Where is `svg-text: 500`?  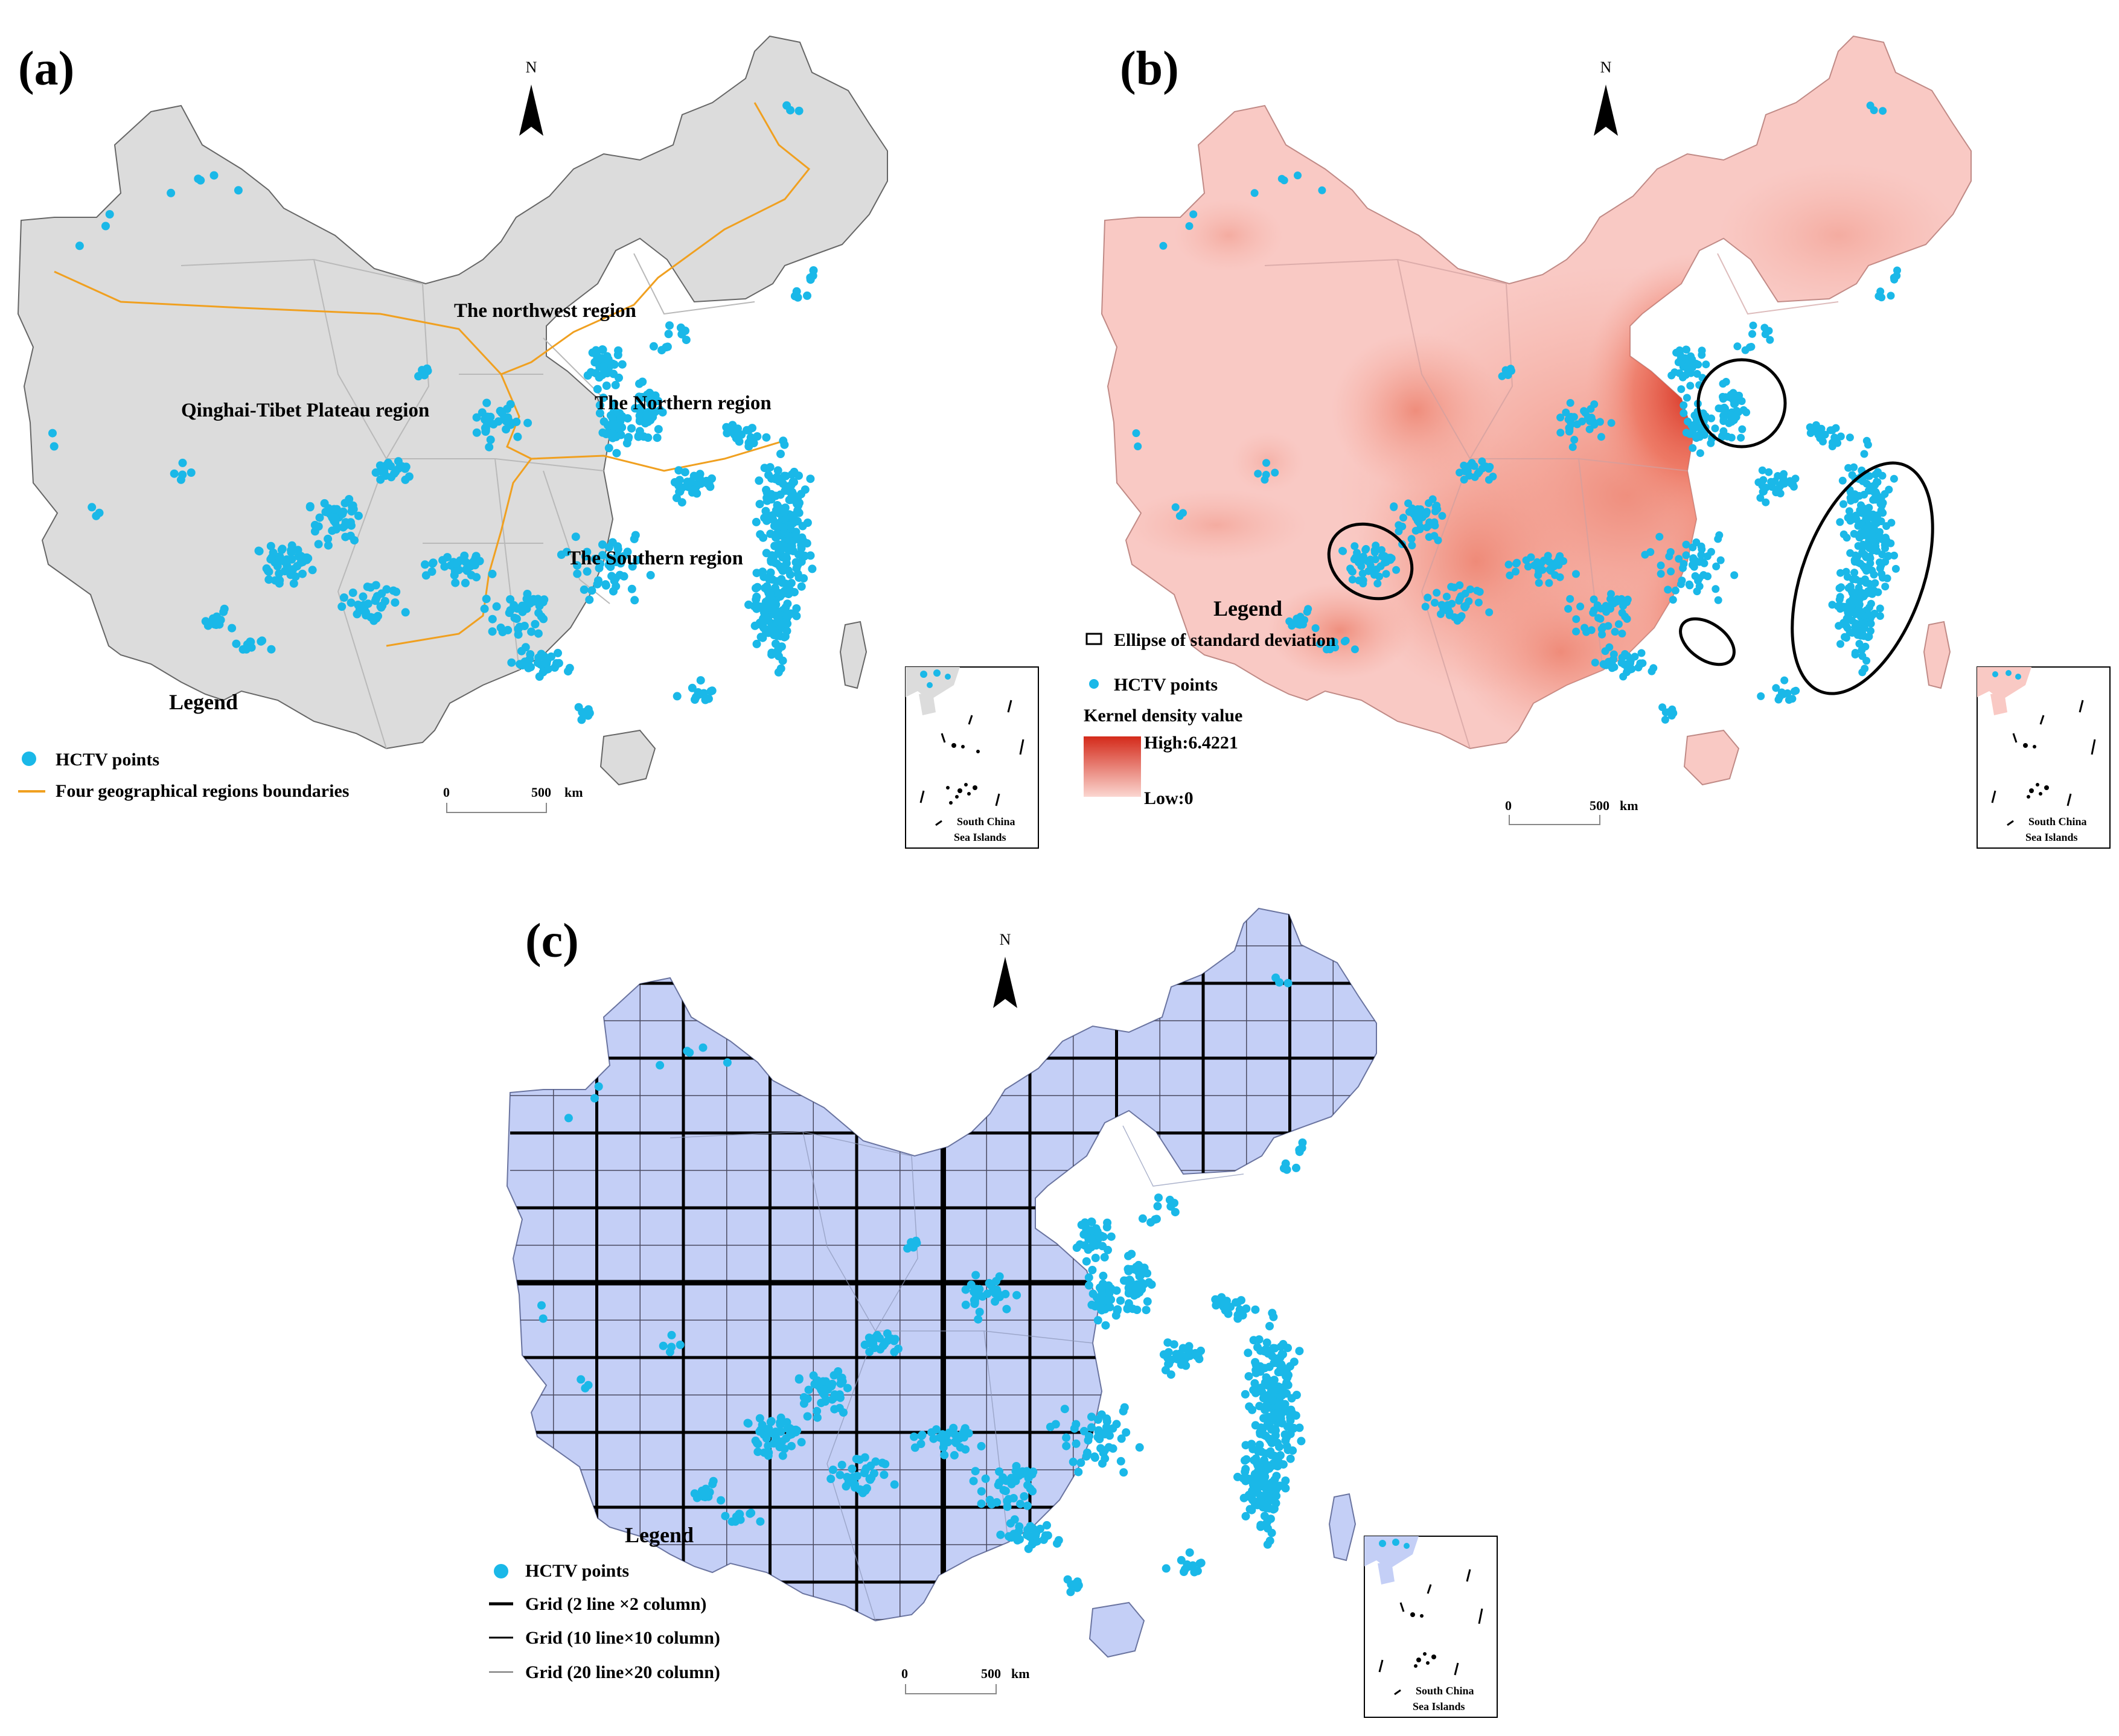 svg-text: 500 is located at coordinates (1600, 805).